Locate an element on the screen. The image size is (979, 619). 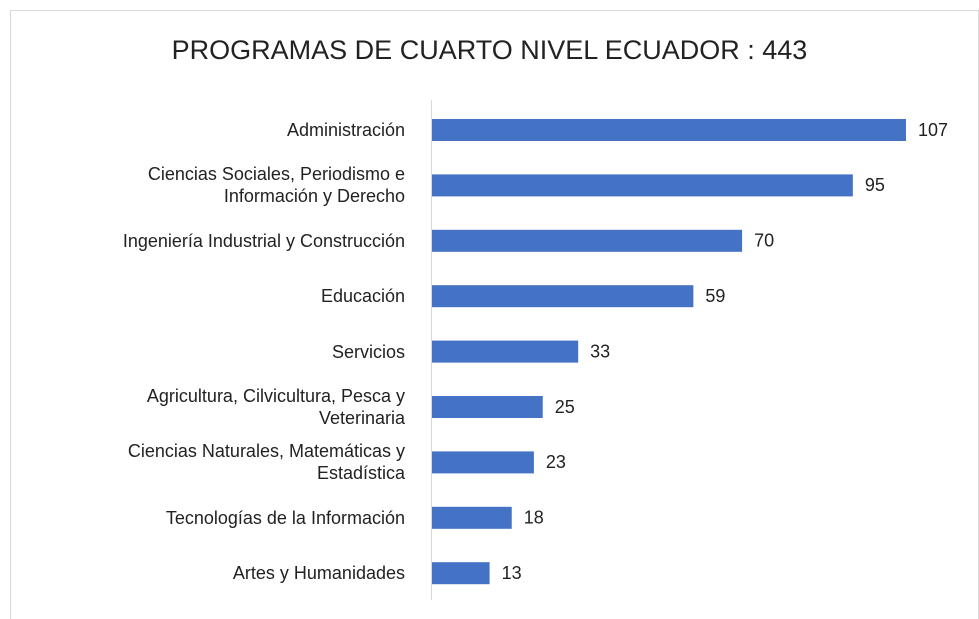
value-label: 59 is located at coordinates (715, 296).